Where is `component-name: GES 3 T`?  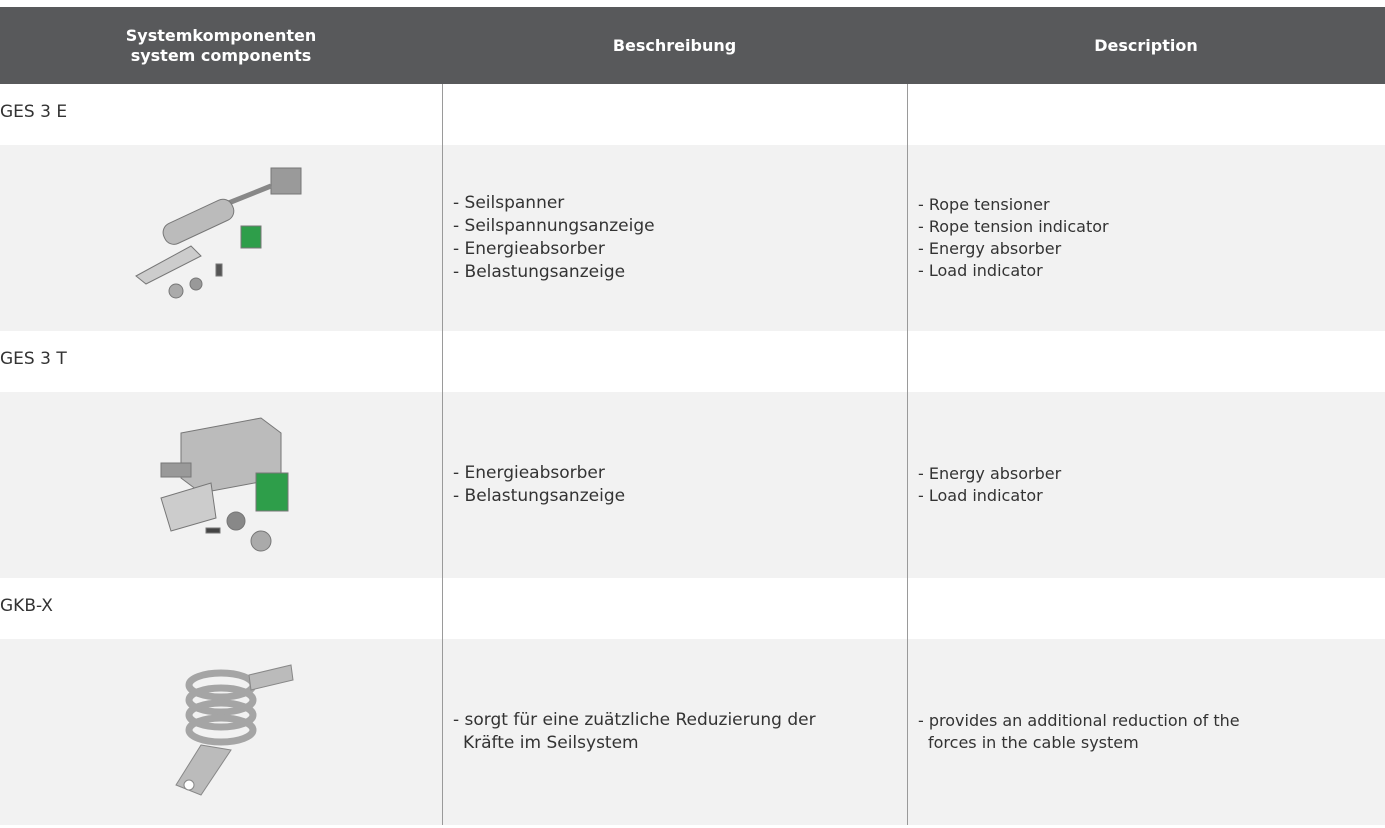 component-name: GES 3 T is located at coordinates (33, 359).